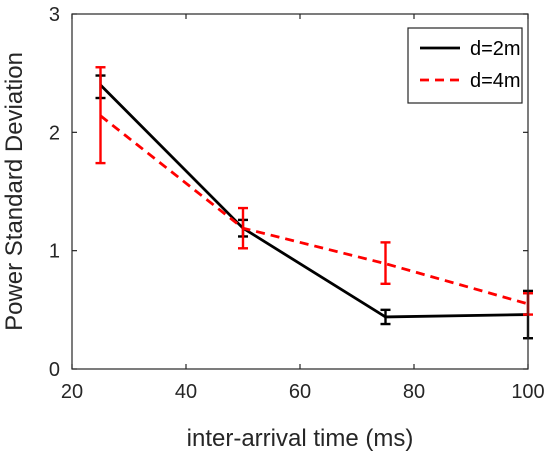 The width and height of the screenshot is (550, 457). What do you see at coordinates (54, 370) in the screenshot?
I see `y-tick-label: 0` at bounding box center [54, 370].